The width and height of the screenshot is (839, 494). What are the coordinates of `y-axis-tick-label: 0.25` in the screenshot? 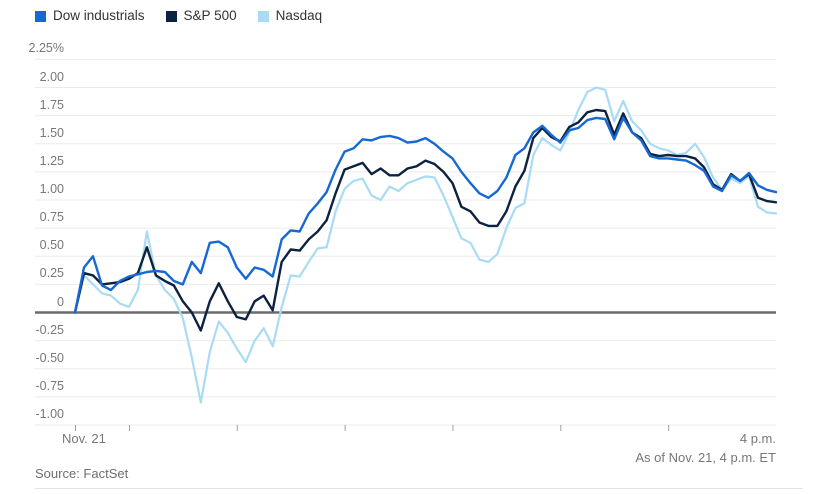 It's located at (51, 273).